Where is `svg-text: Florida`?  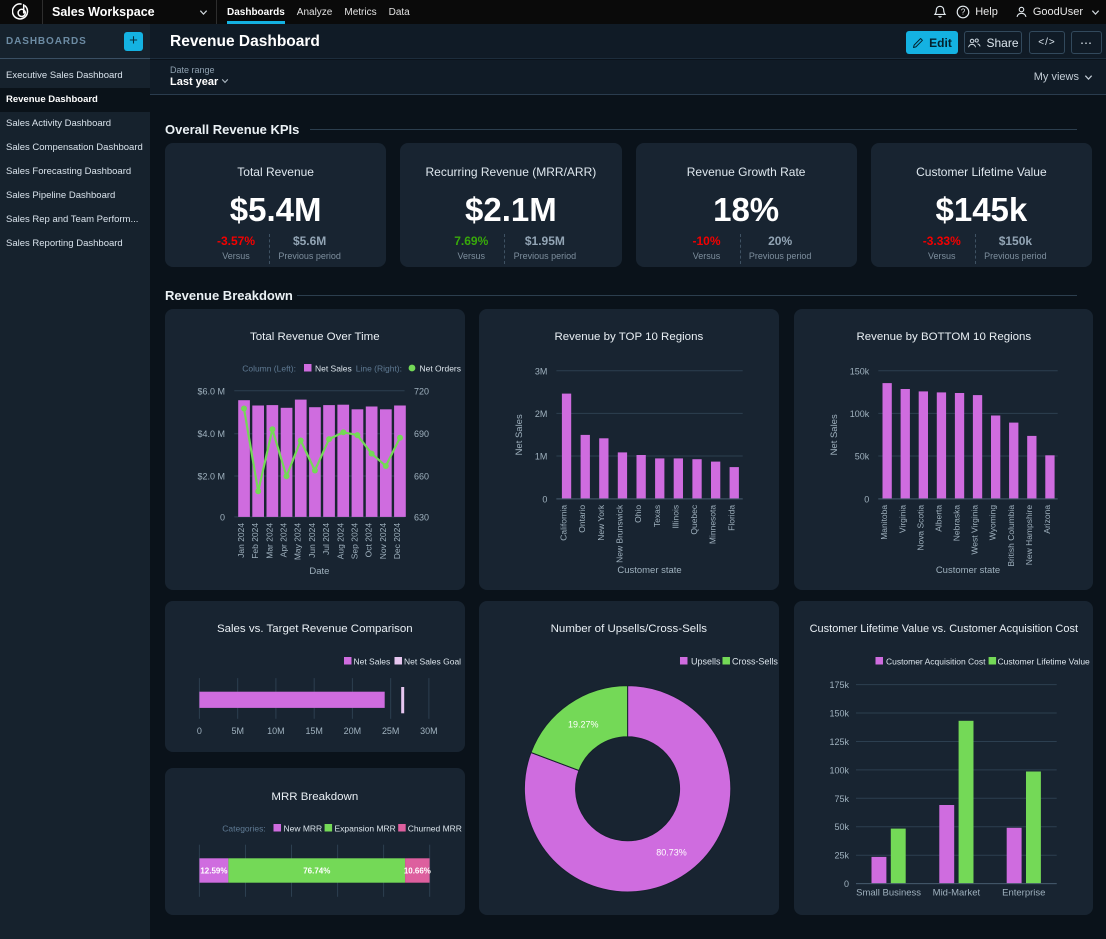
svg-text: Florida is located at coordinates (732, 518).